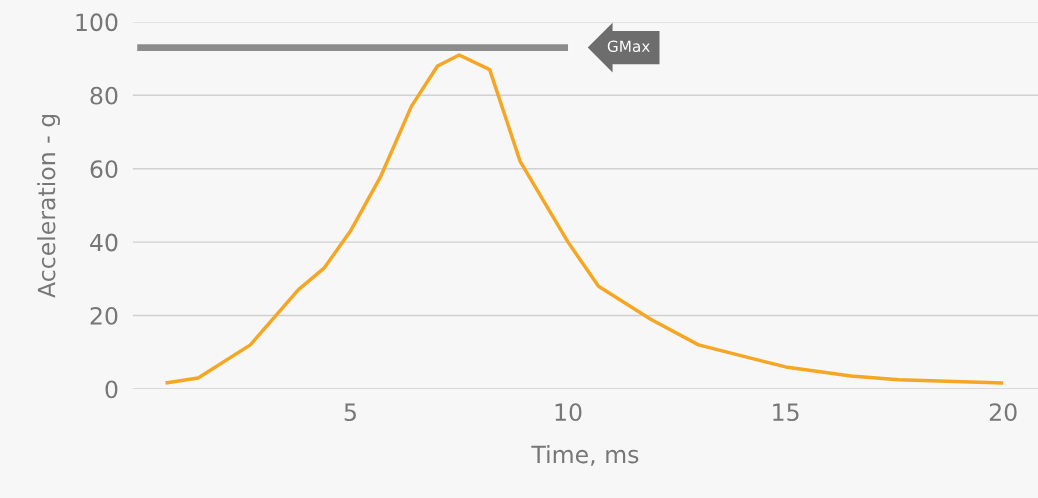 The width and height of the screenshot is (1038, 498). What do you see at coordinates (350, 412) in the screenshot?
I see `x-tick-label: 5` at bounding box center [350, 412].